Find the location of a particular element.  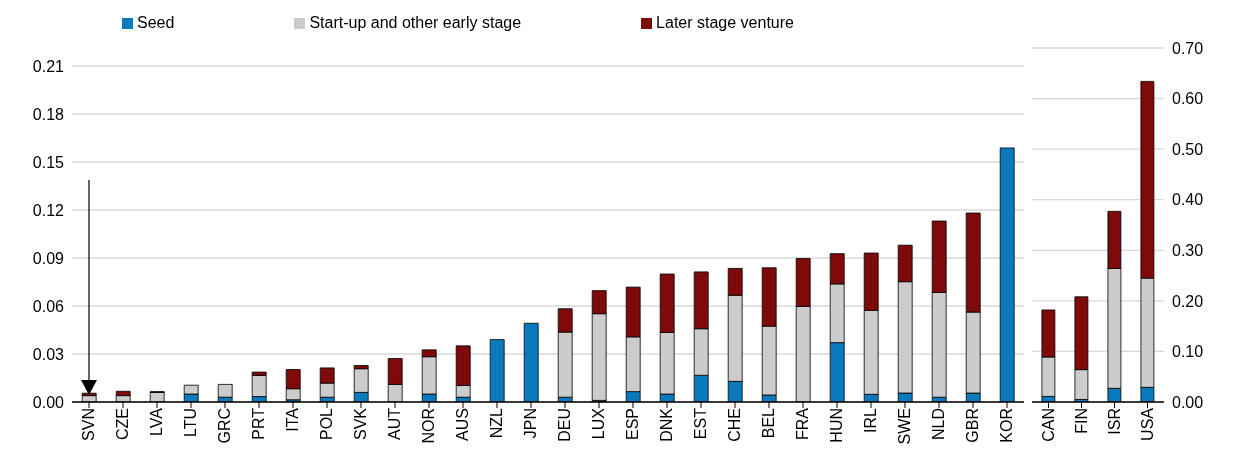

x-tick-label: LTU is located at coordinates (191, 423).